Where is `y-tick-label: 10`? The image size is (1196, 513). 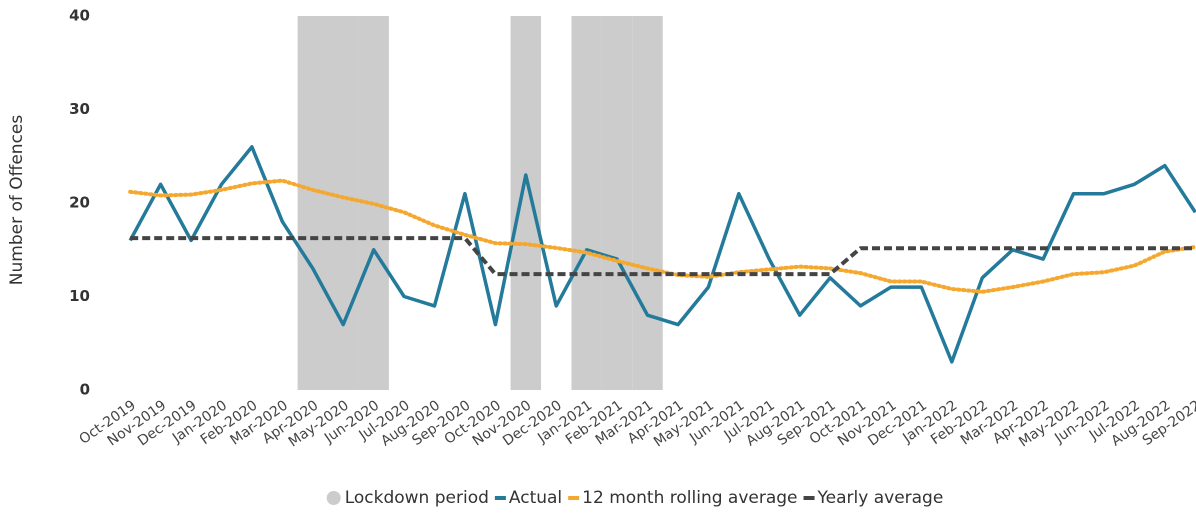 y-tick-label: 10 is located at coordinates (79, 296).